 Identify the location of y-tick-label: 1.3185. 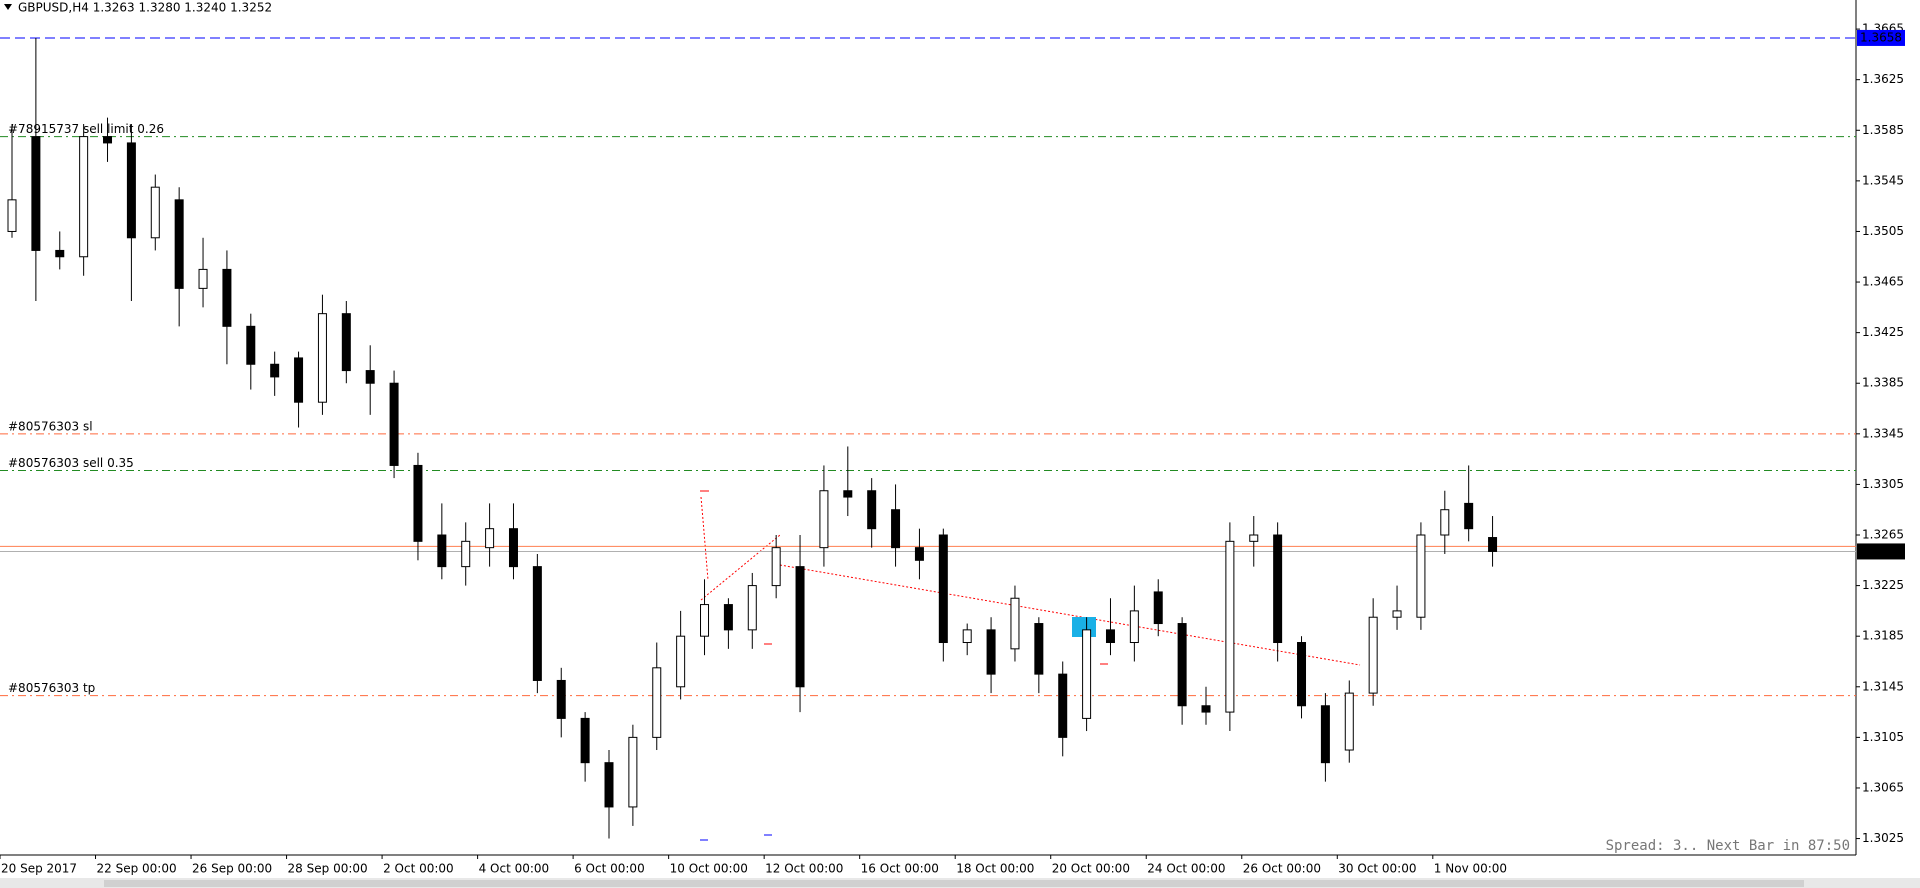
(1883, 636).